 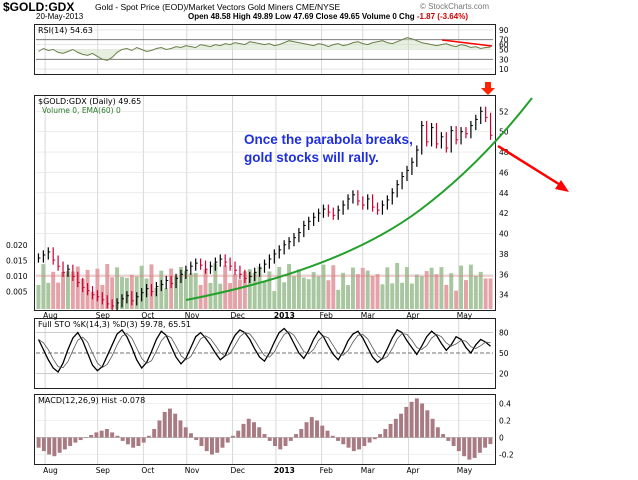 I want to click on sto-tick-label: 50, so click(x=504, y=353).